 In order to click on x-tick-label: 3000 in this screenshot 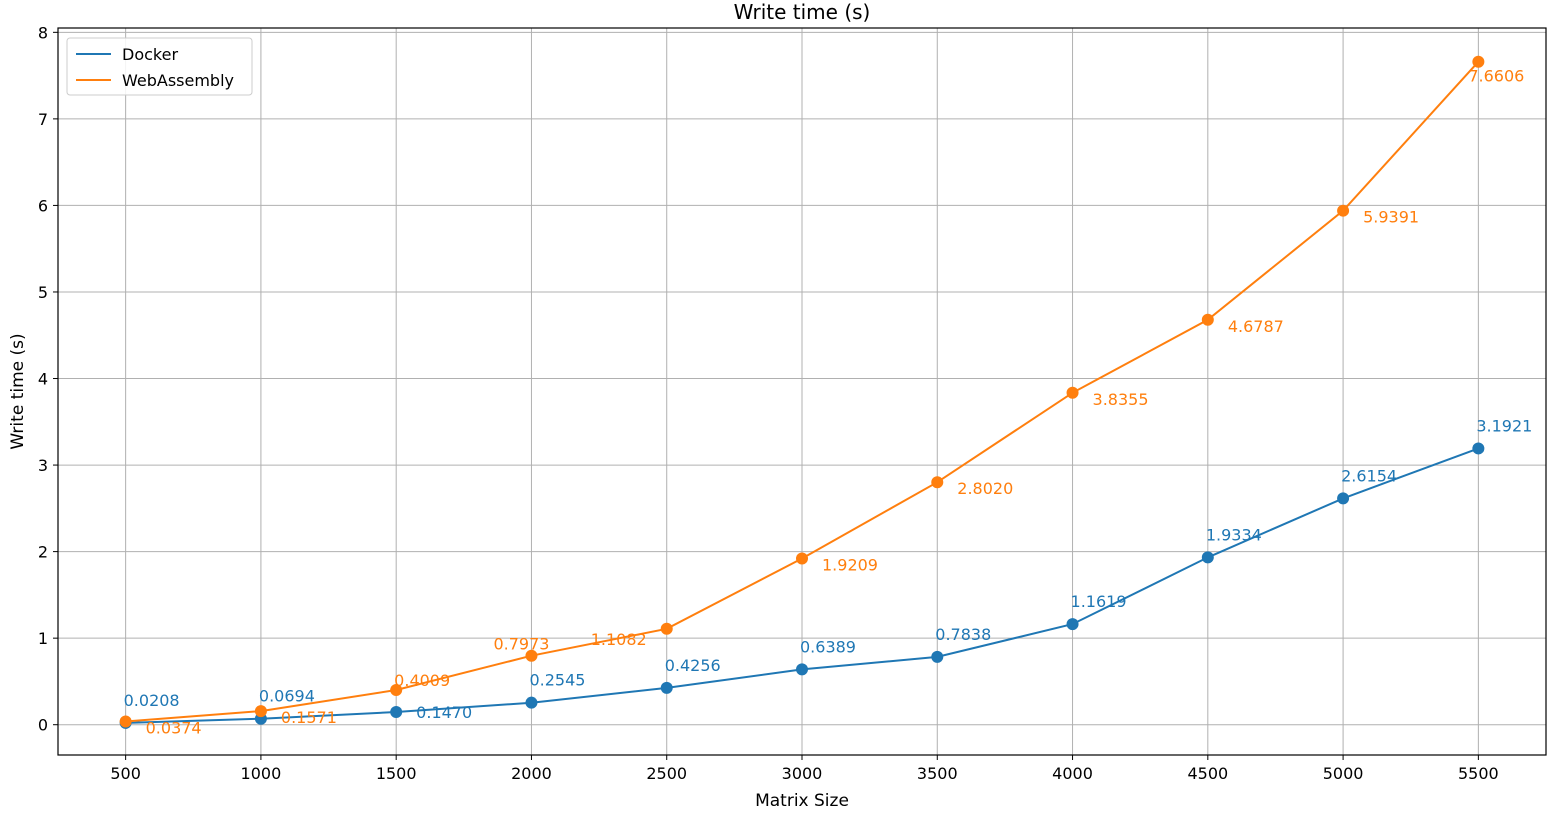, I will do `click(802, 773)`.